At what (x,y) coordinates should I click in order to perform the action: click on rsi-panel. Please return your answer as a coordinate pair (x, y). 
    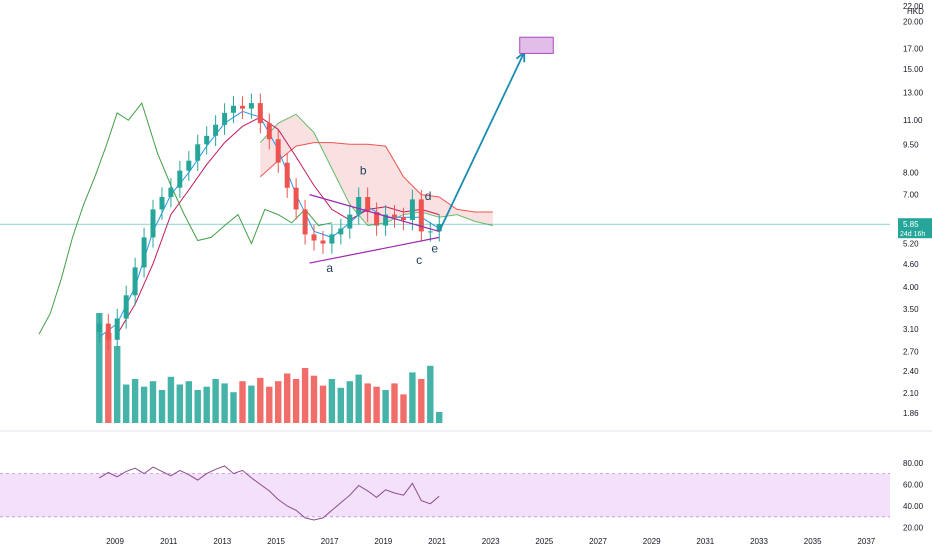
    Looking at the image, I should click on (445, 493).